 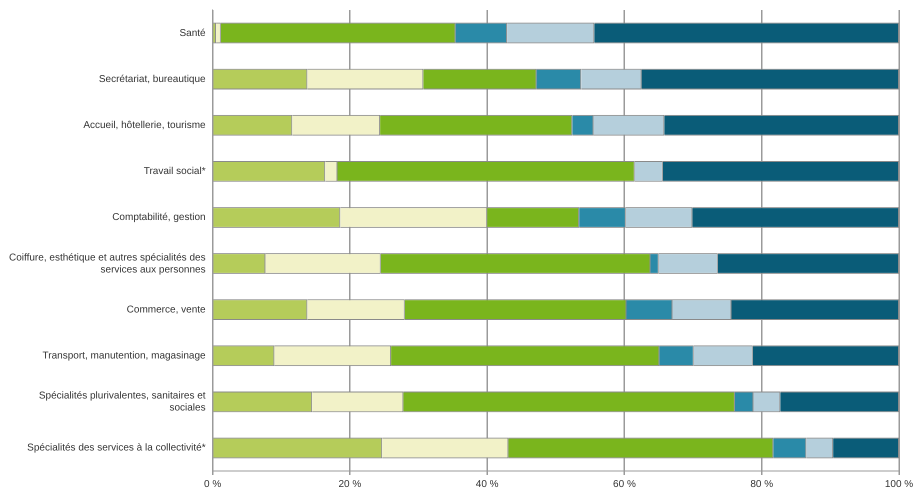 What do you see at coordinates (124, 356) in the screenshot?
I see `y-tick-label: Transport, manutention, magasinage` at bounding box center [124, 356].